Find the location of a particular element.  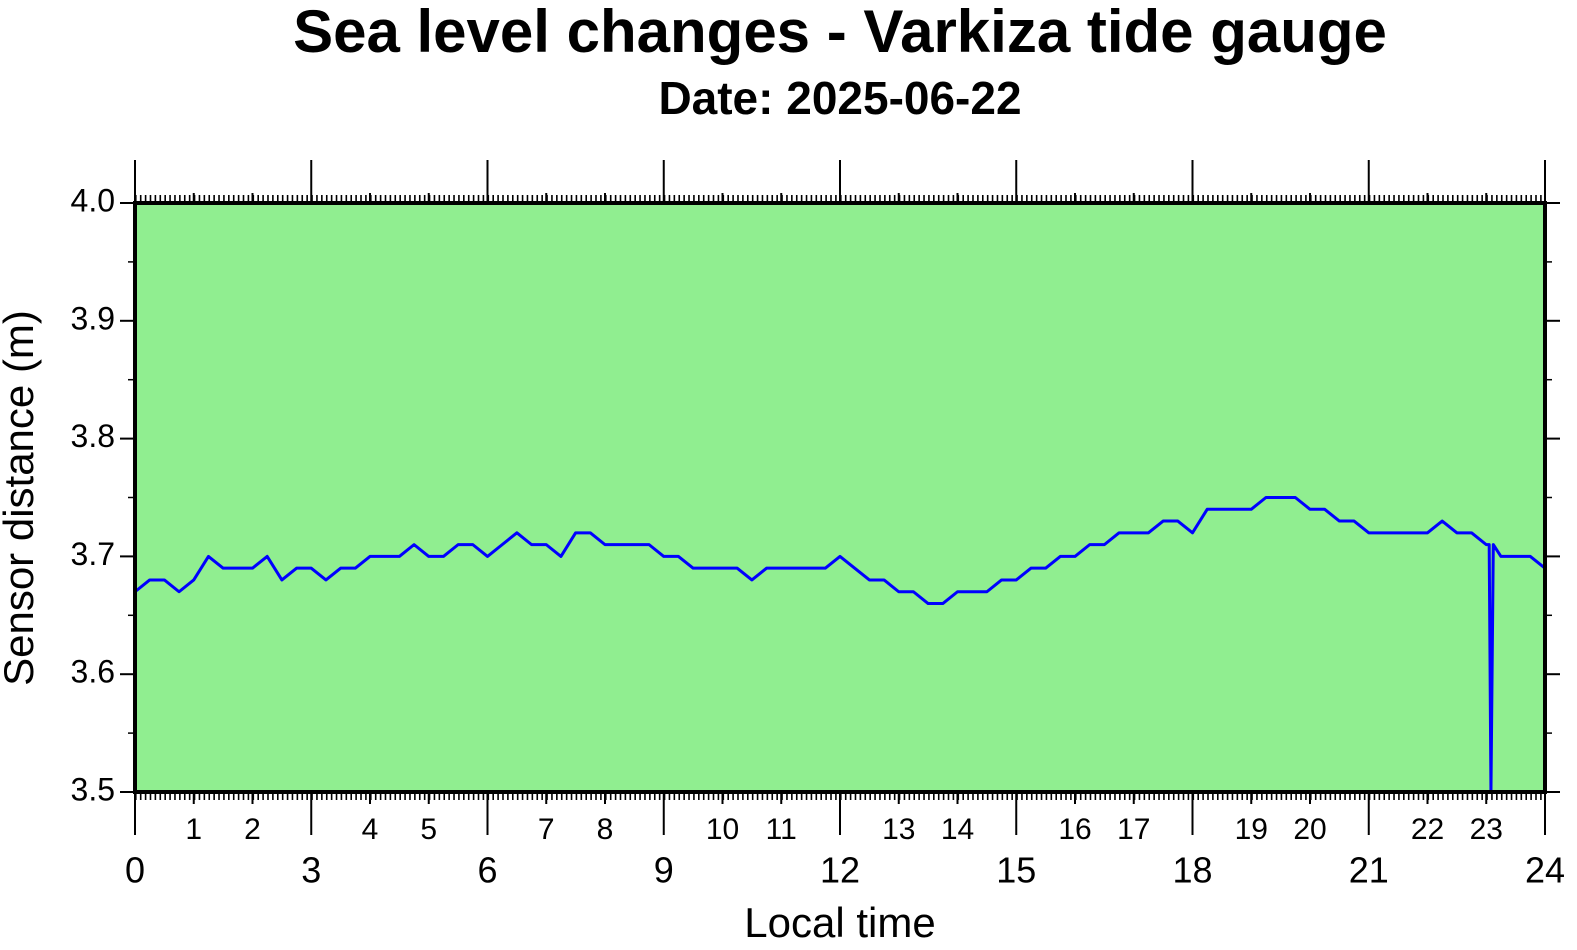

x-tick-label: 23 is located at coordinates (1486, 829).